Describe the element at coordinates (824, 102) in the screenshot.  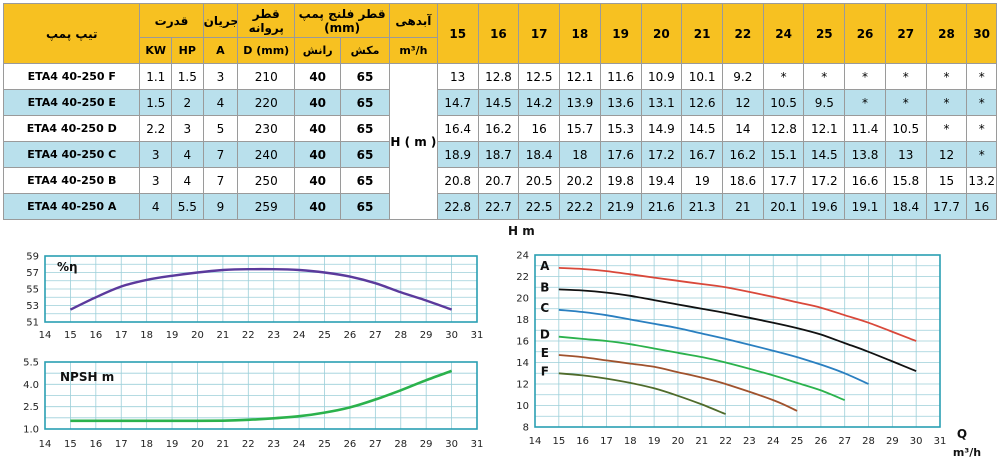
I see `head-value-cell: 9.5` at that location.